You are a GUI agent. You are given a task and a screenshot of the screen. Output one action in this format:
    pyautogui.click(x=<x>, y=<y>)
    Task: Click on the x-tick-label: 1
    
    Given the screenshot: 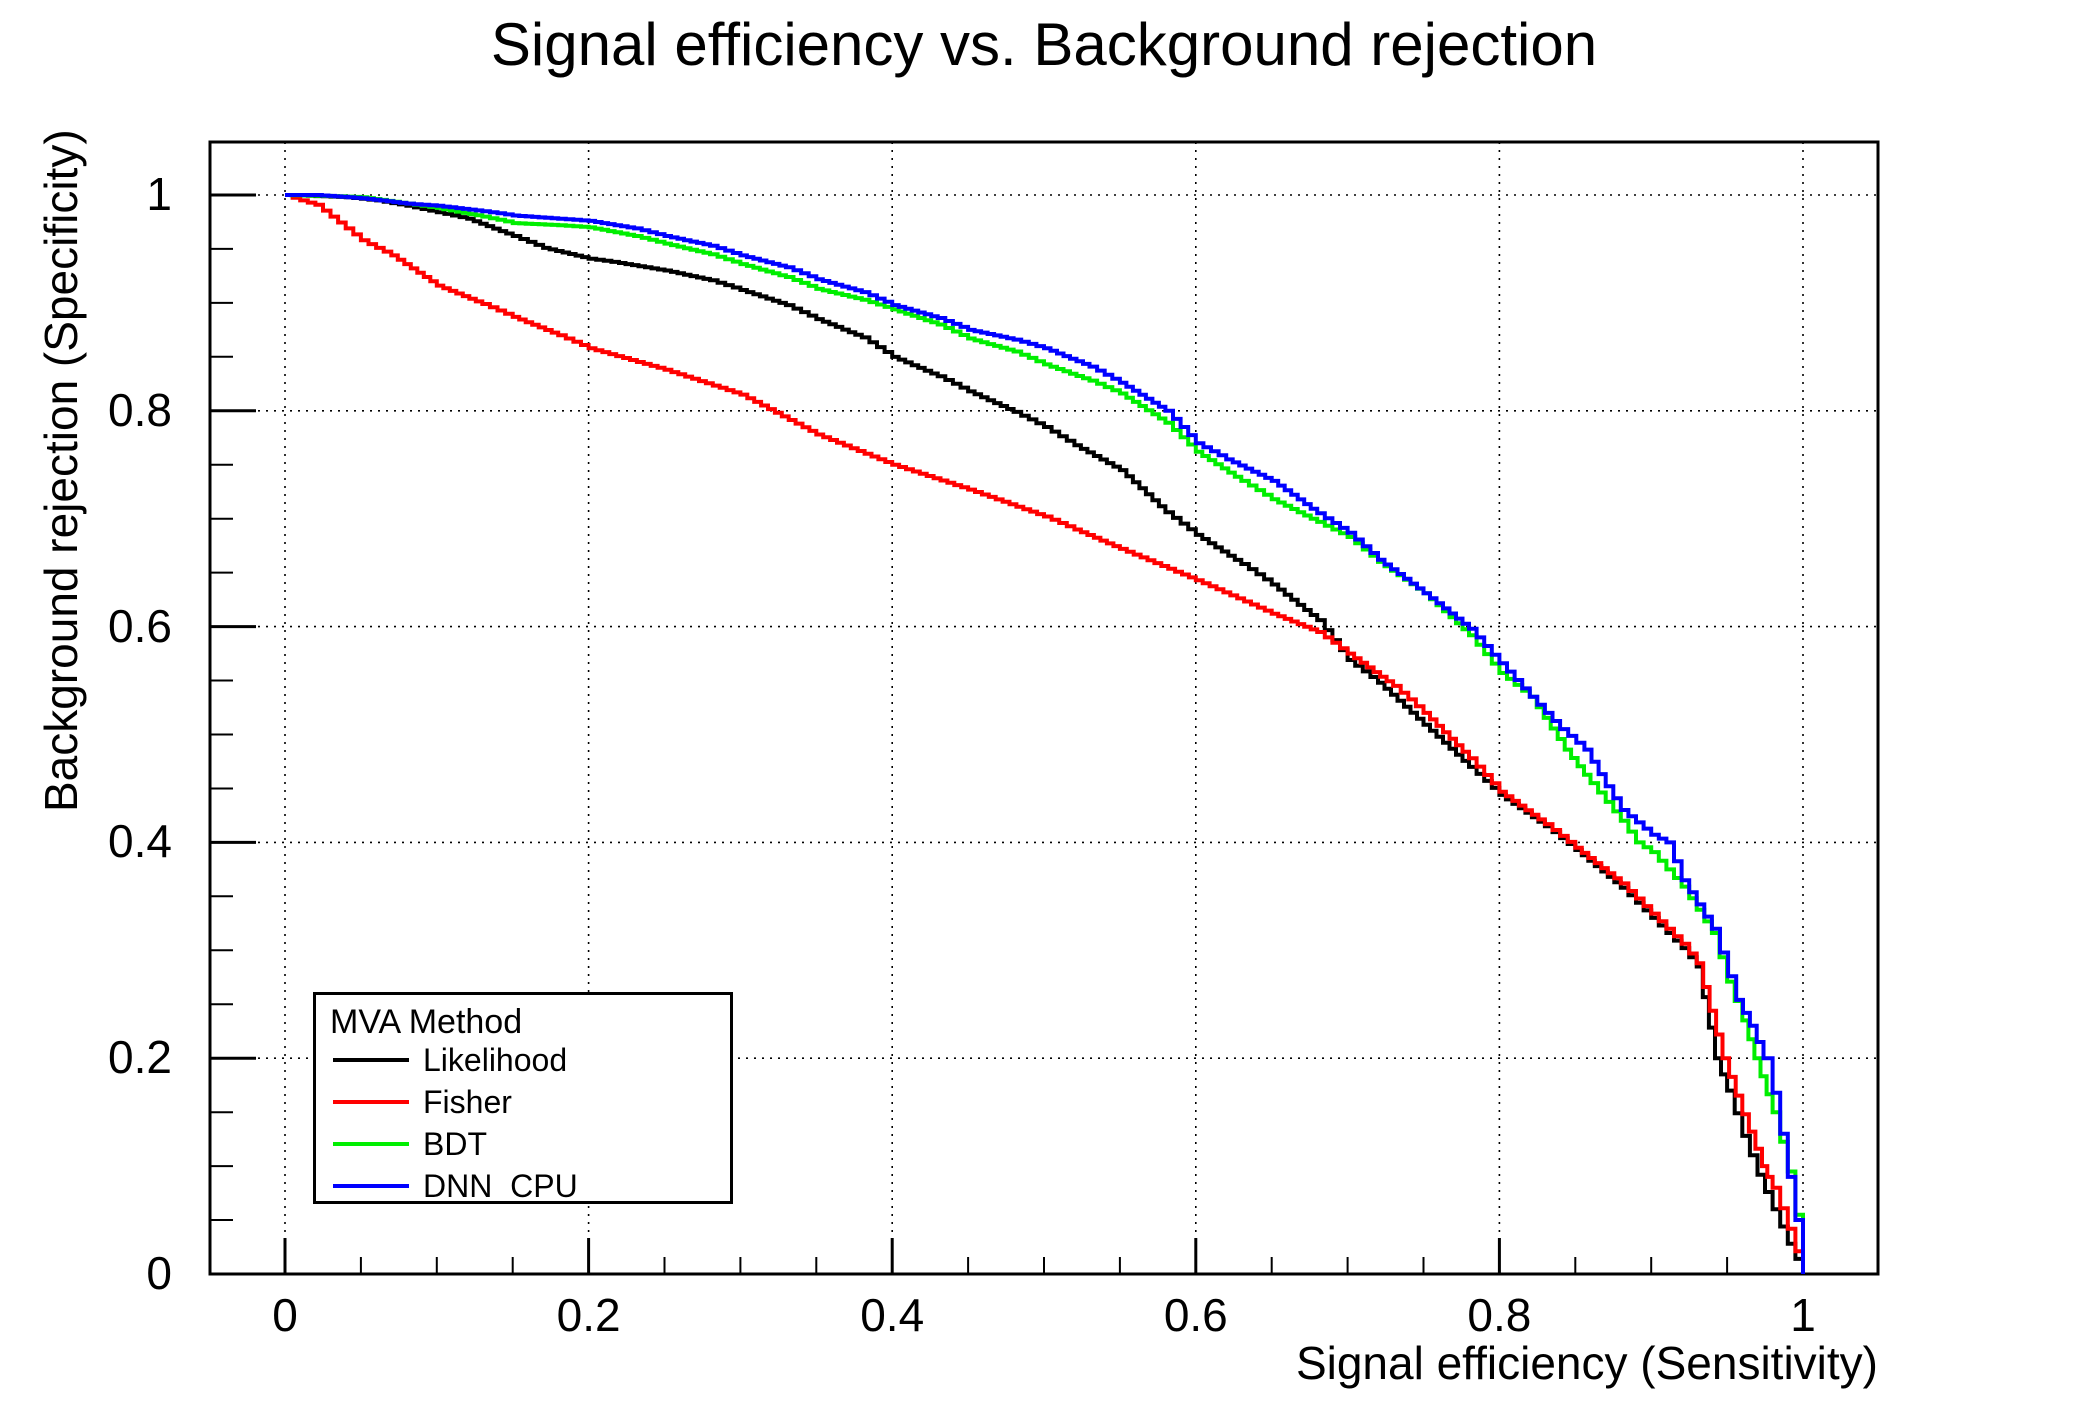 What is the action you would take?
    pyautogui.click(x=1803, y=1315)
    